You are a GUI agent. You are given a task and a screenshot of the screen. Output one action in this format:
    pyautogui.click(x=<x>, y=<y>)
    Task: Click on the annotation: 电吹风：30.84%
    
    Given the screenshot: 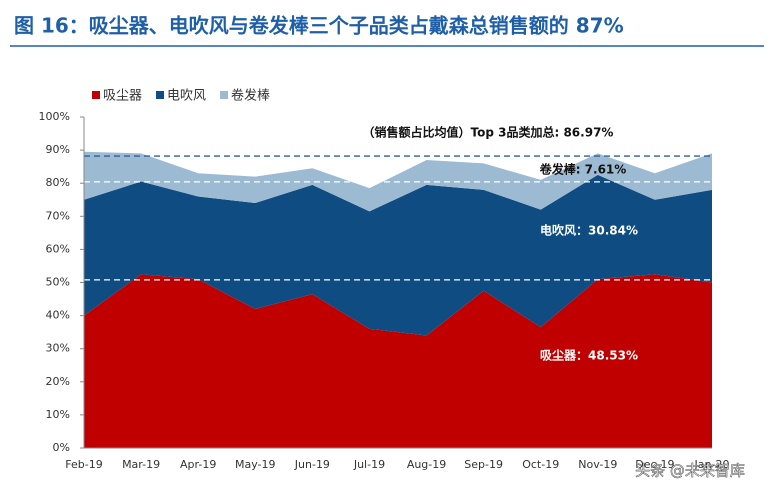 What is the action you would take?
    pyautogui.click(x=589, y=230)
    